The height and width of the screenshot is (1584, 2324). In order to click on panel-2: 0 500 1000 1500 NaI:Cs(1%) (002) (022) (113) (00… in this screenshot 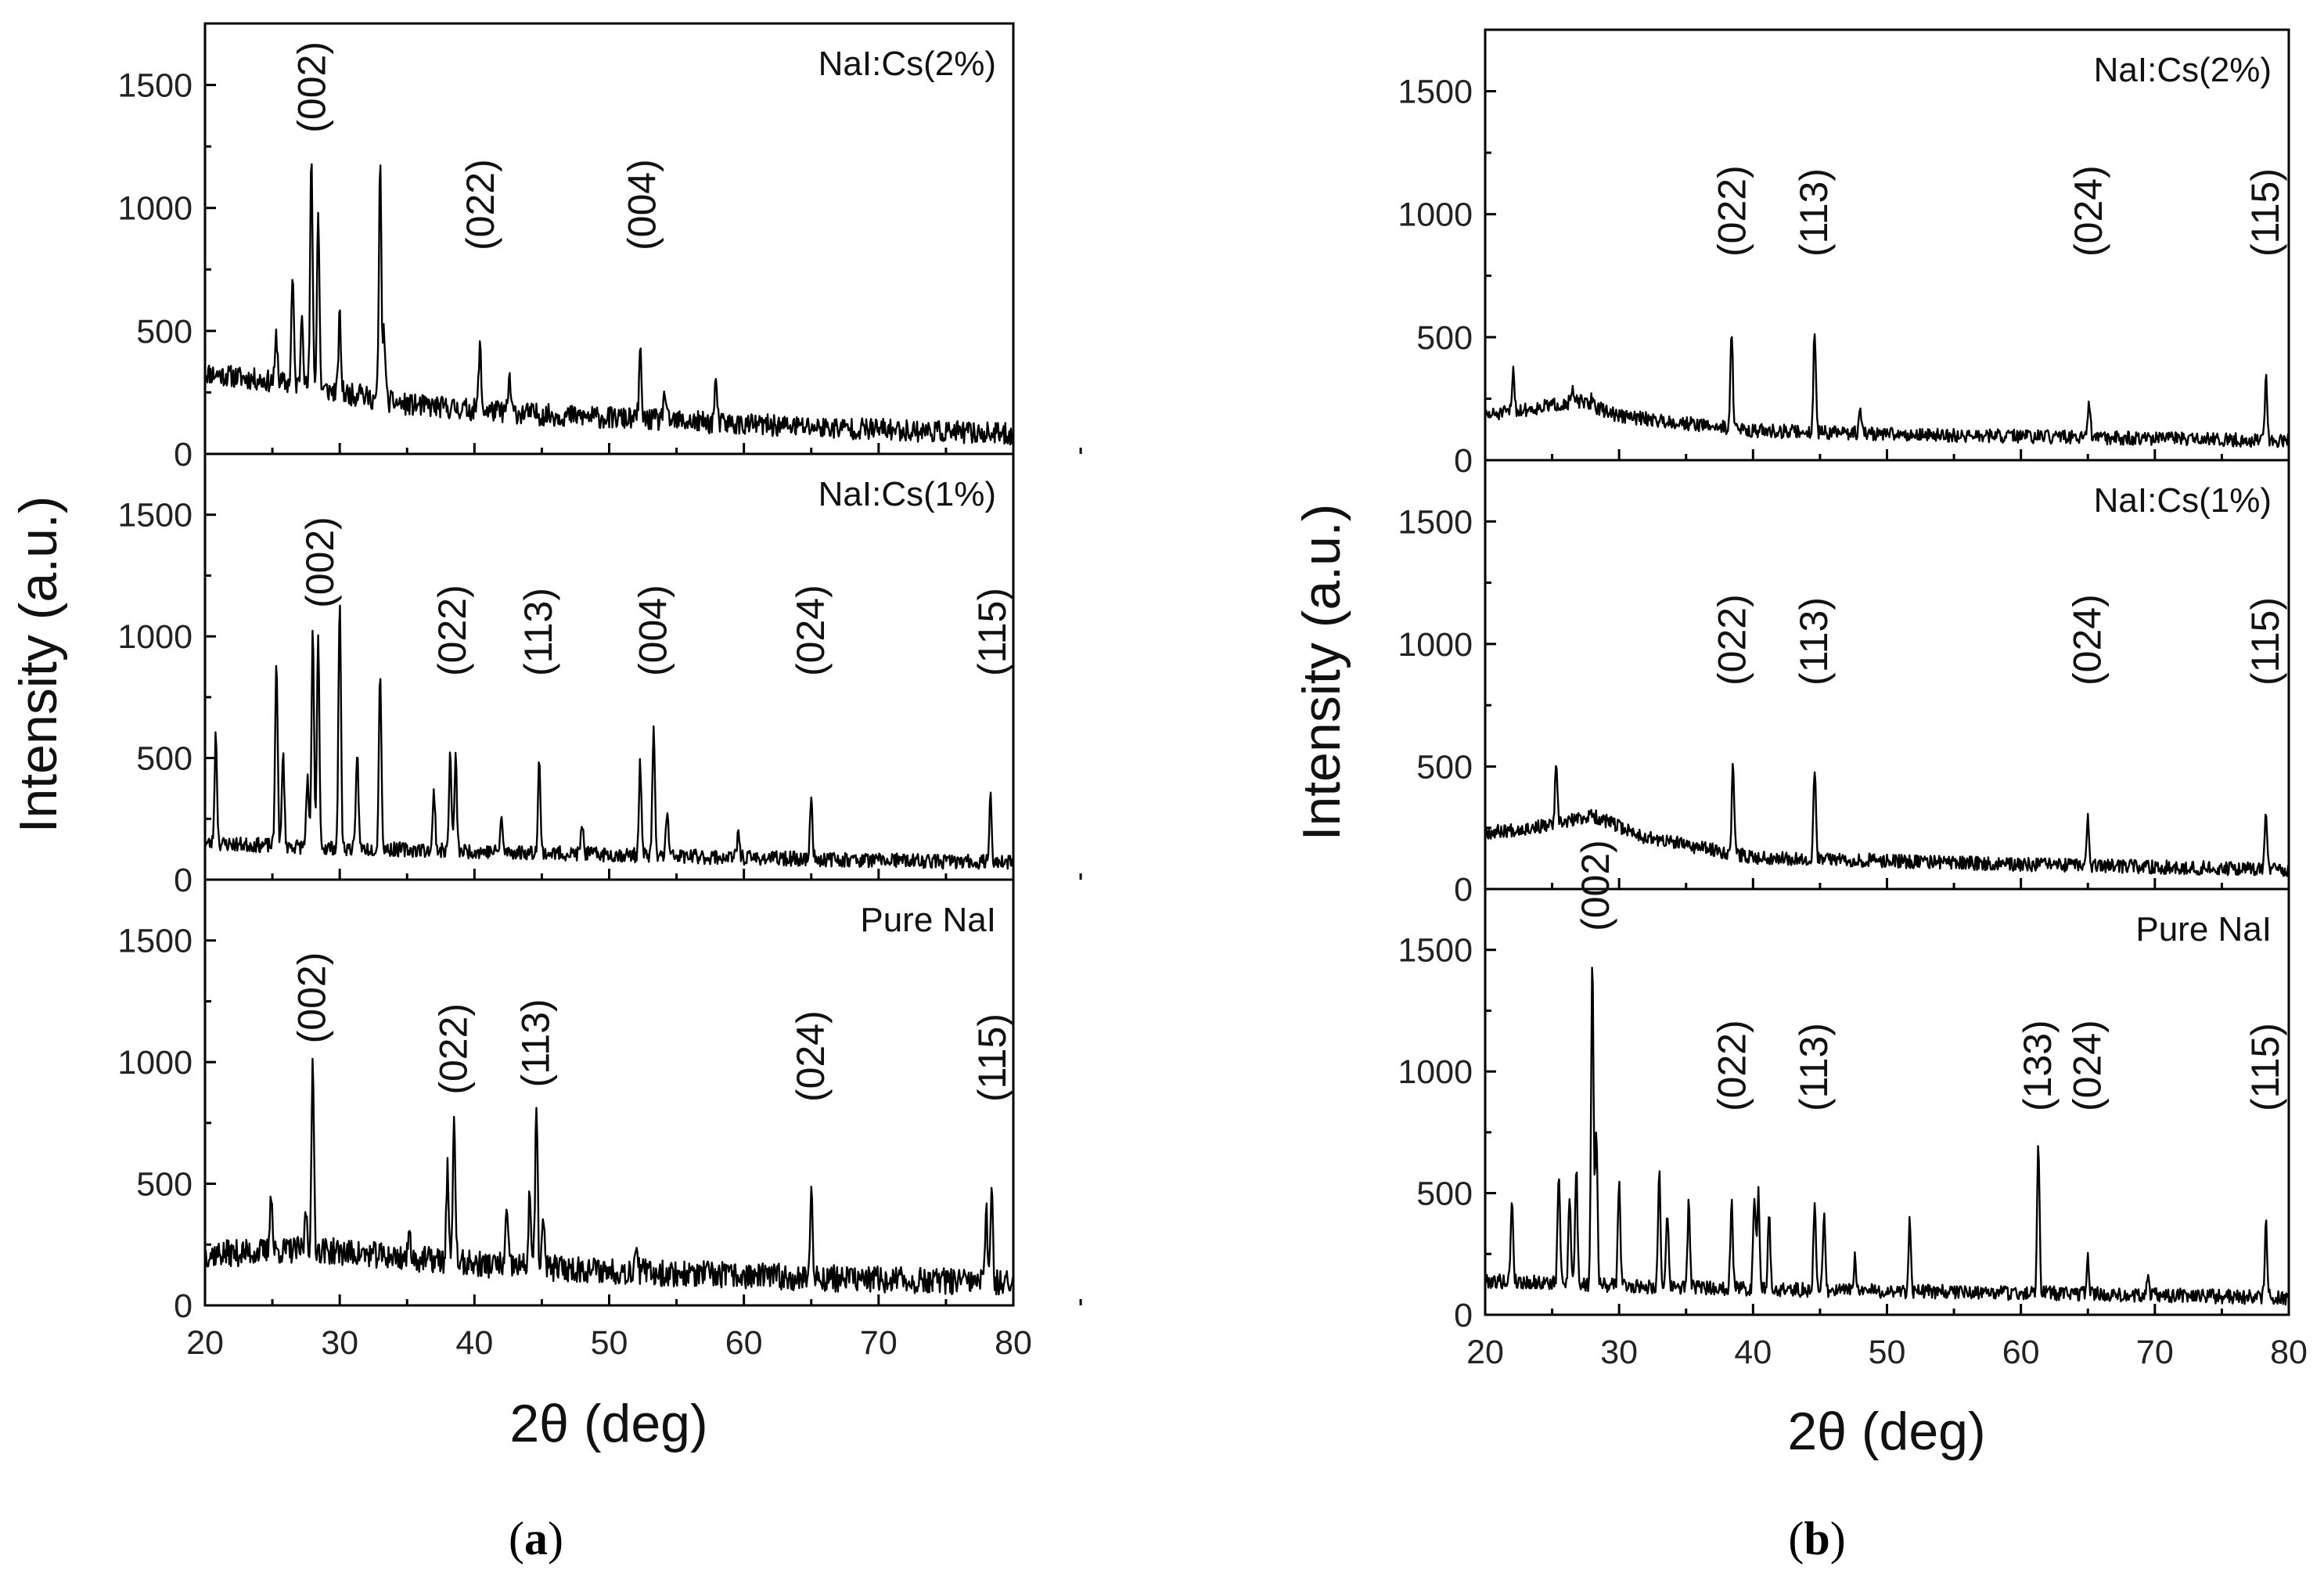, I will do `click(599, 675)`.